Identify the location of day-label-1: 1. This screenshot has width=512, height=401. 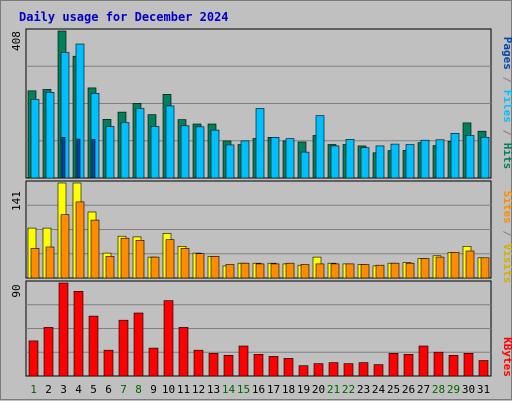
(33, 389).